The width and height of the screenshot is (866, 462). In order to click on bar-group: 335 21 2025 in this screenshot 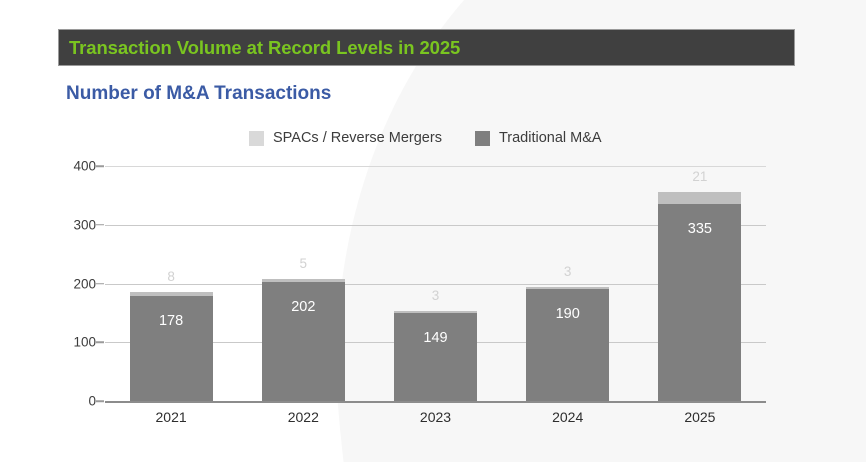, I will do `click(700, 295)`.